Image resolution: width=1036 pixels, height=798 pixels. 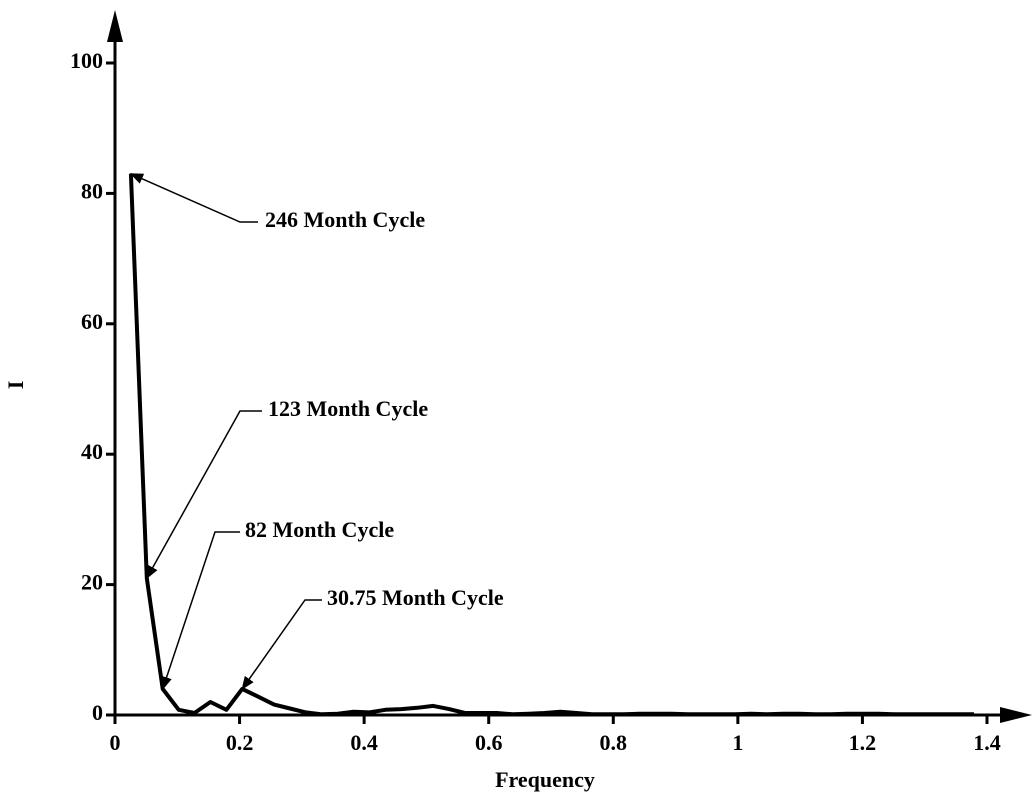 What do you see at coordinates (987, 742) in the screenshot?
I see `x-tick-label: 1.4` at bounding box center [987, 742].